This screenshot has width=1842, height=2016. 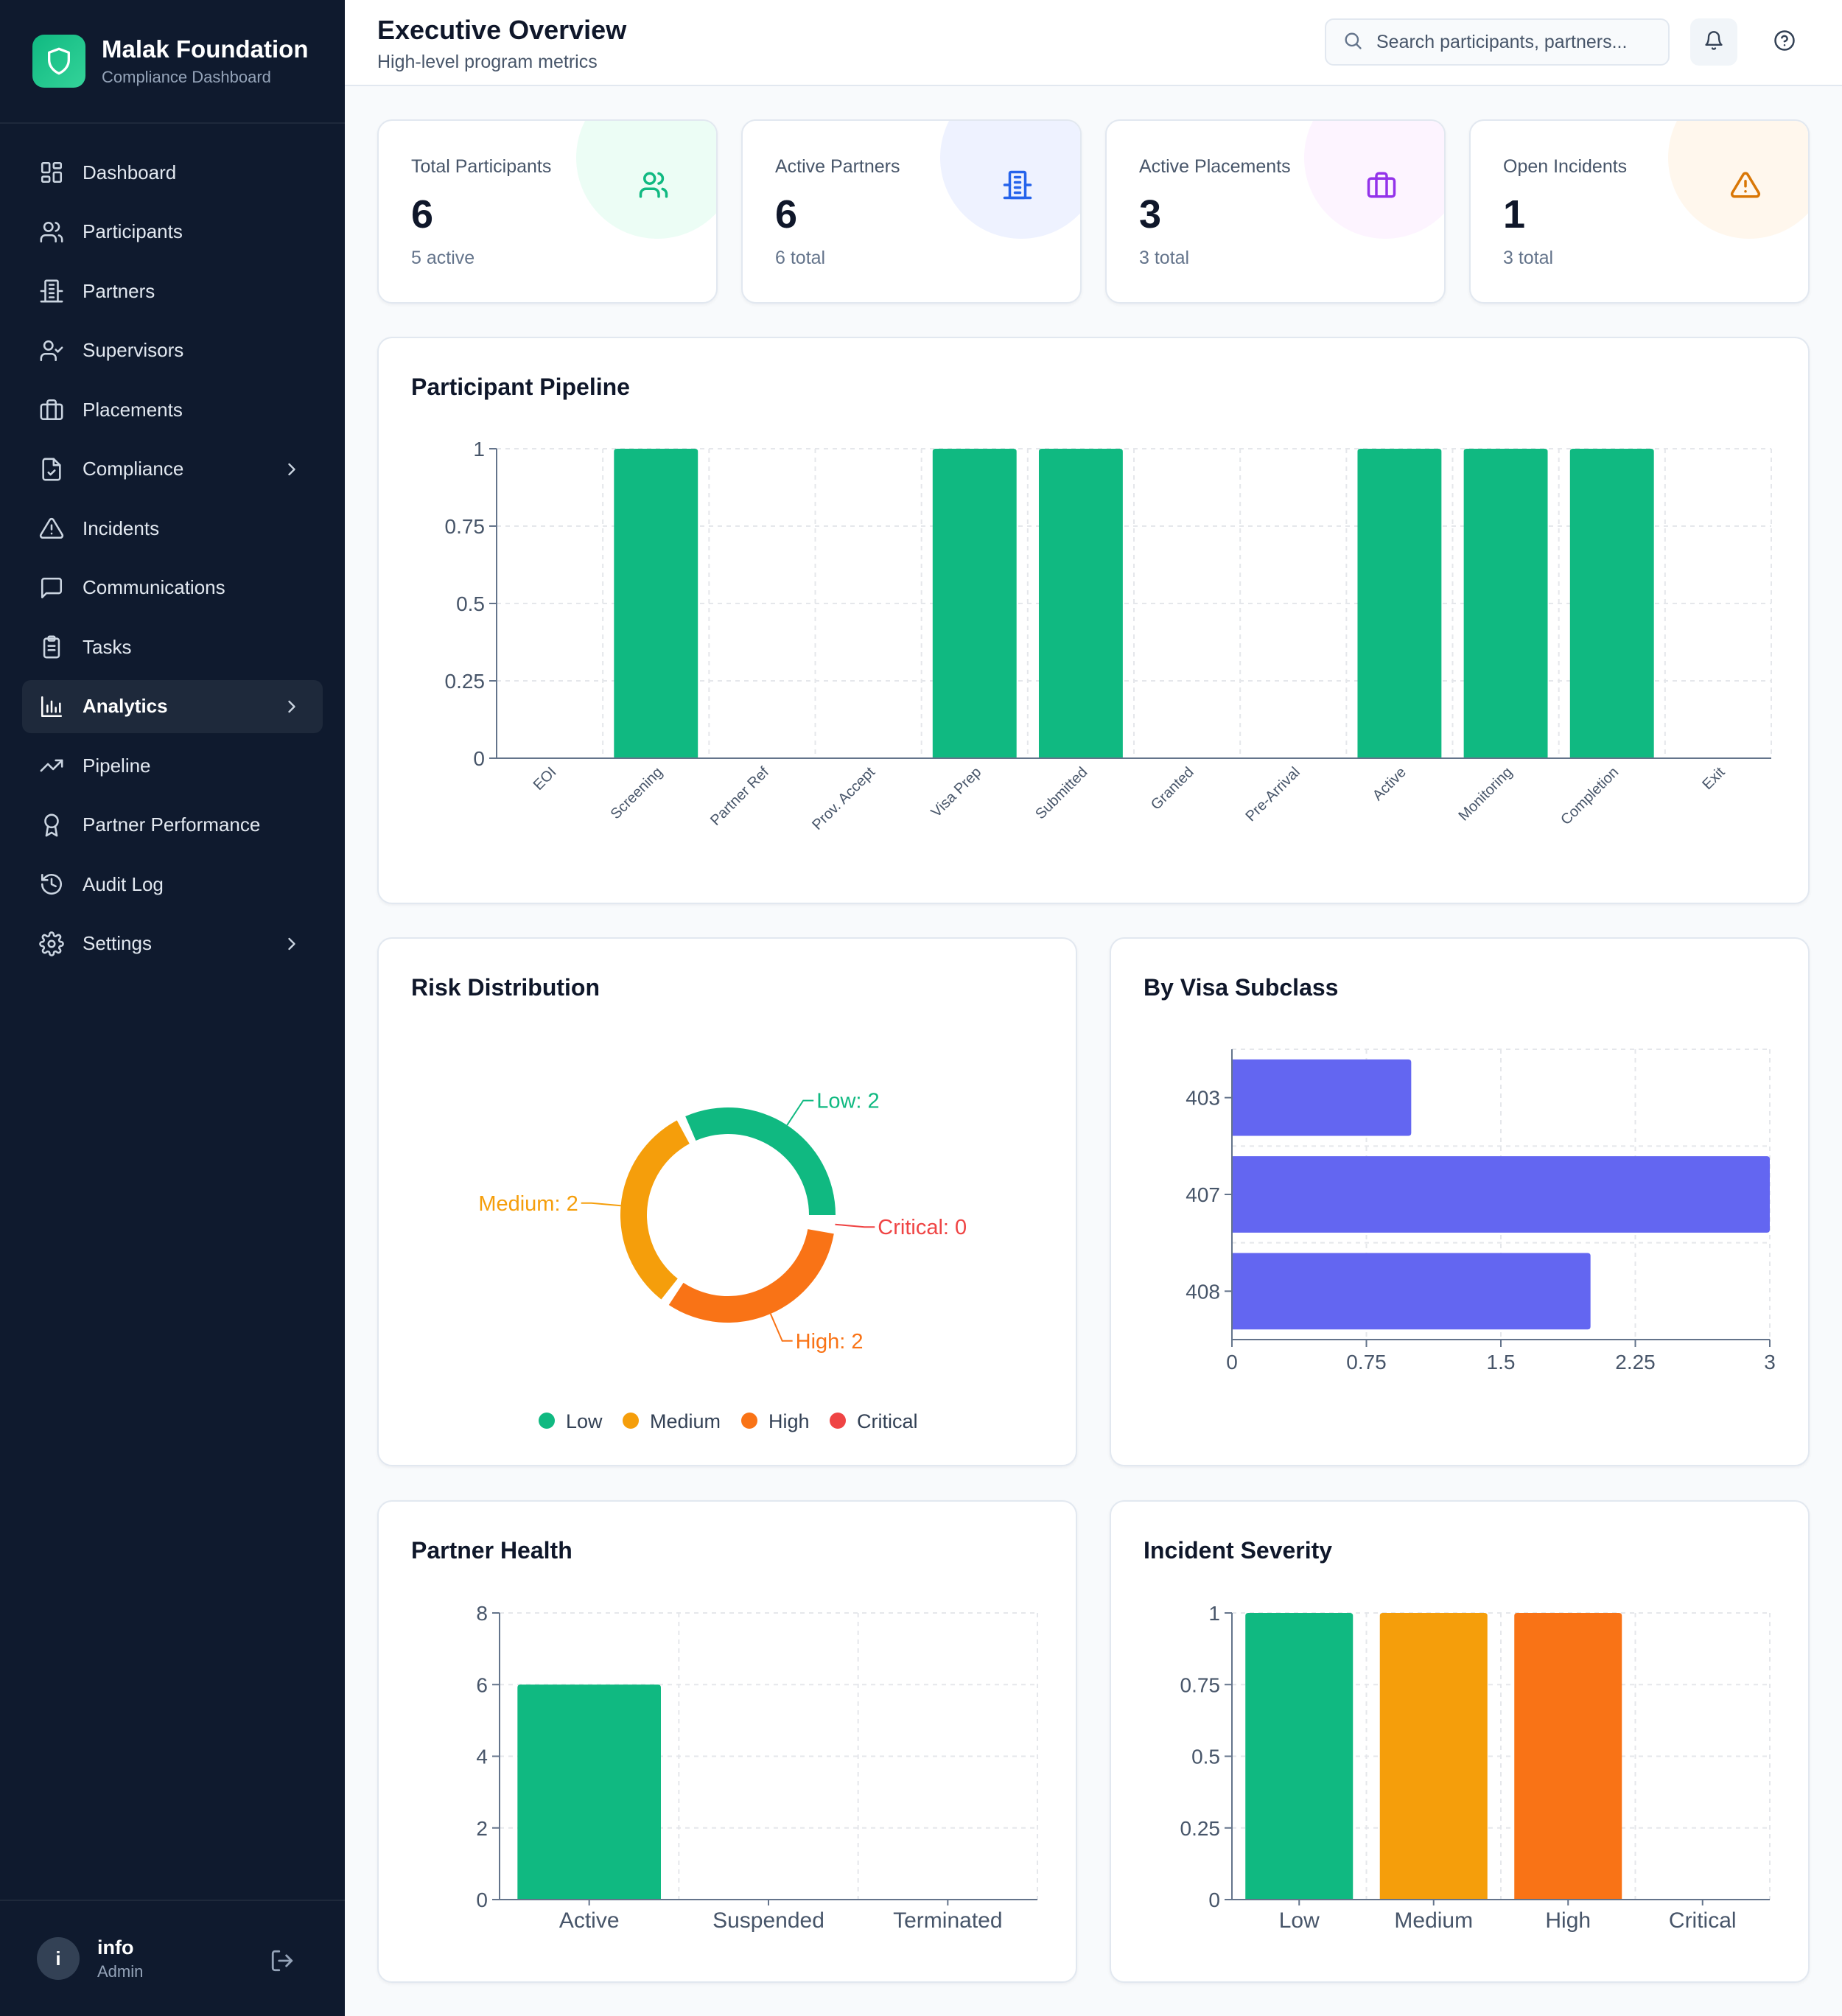 What do you see at coordinates (51, 944) in the screenshot?
I see `gear-icon` at bounding box center [51, 944].